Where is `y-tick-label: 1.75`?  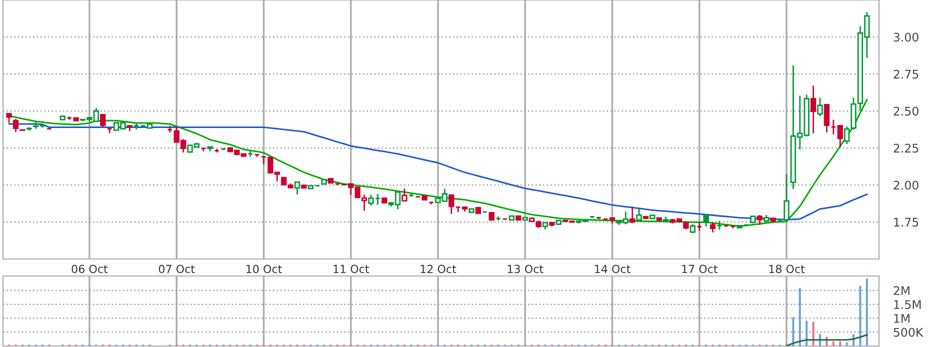 y-tick-label: 1.75 is located at coordinates (906, 222).